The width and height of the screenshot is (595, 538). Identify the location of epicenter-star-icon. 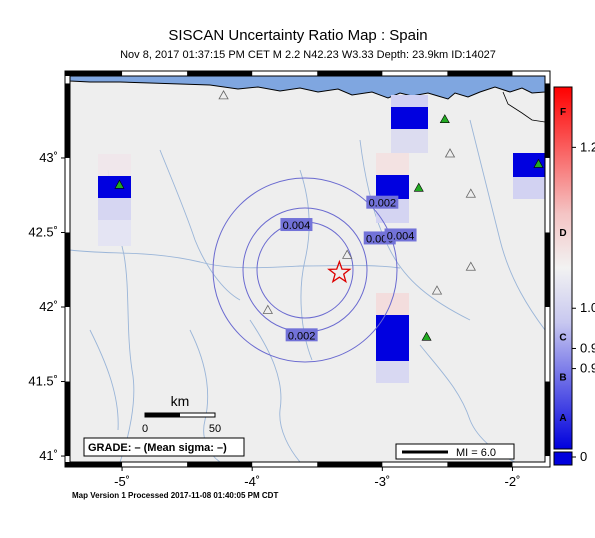
(339, 271).